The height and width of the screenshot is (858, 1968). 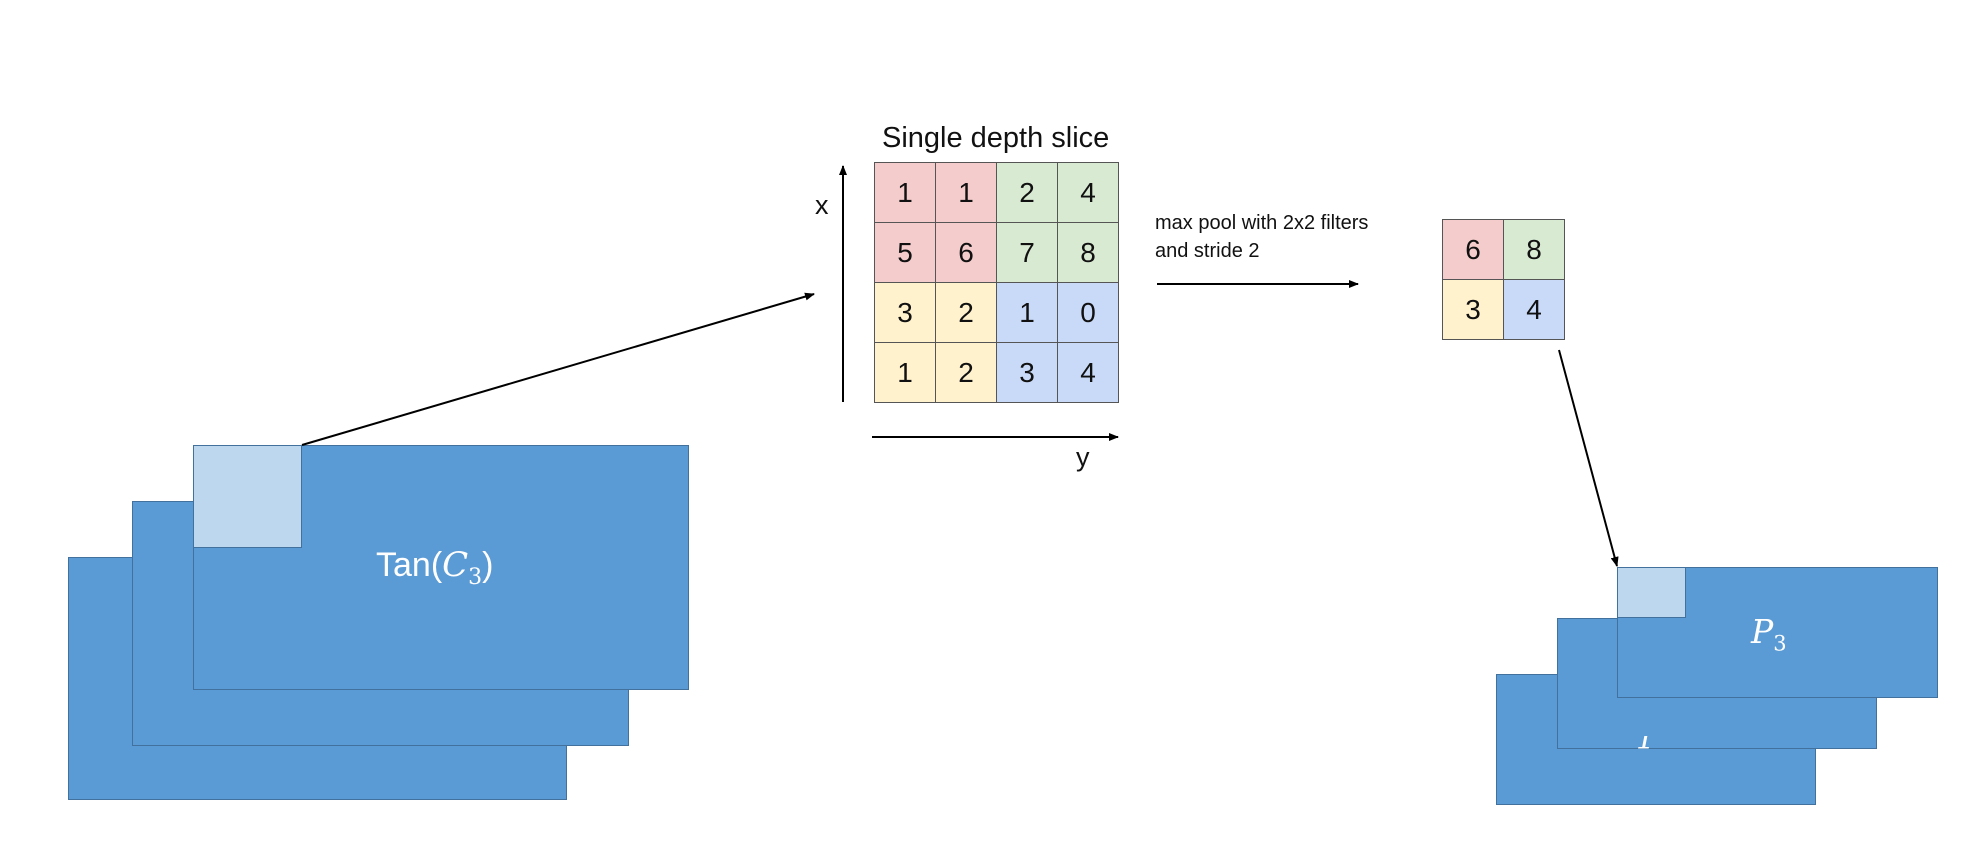 What do you see at coordinates (1083, 457) in the screenshot?
I see `y-axis-label: y` at bounding box center [1083, 457].